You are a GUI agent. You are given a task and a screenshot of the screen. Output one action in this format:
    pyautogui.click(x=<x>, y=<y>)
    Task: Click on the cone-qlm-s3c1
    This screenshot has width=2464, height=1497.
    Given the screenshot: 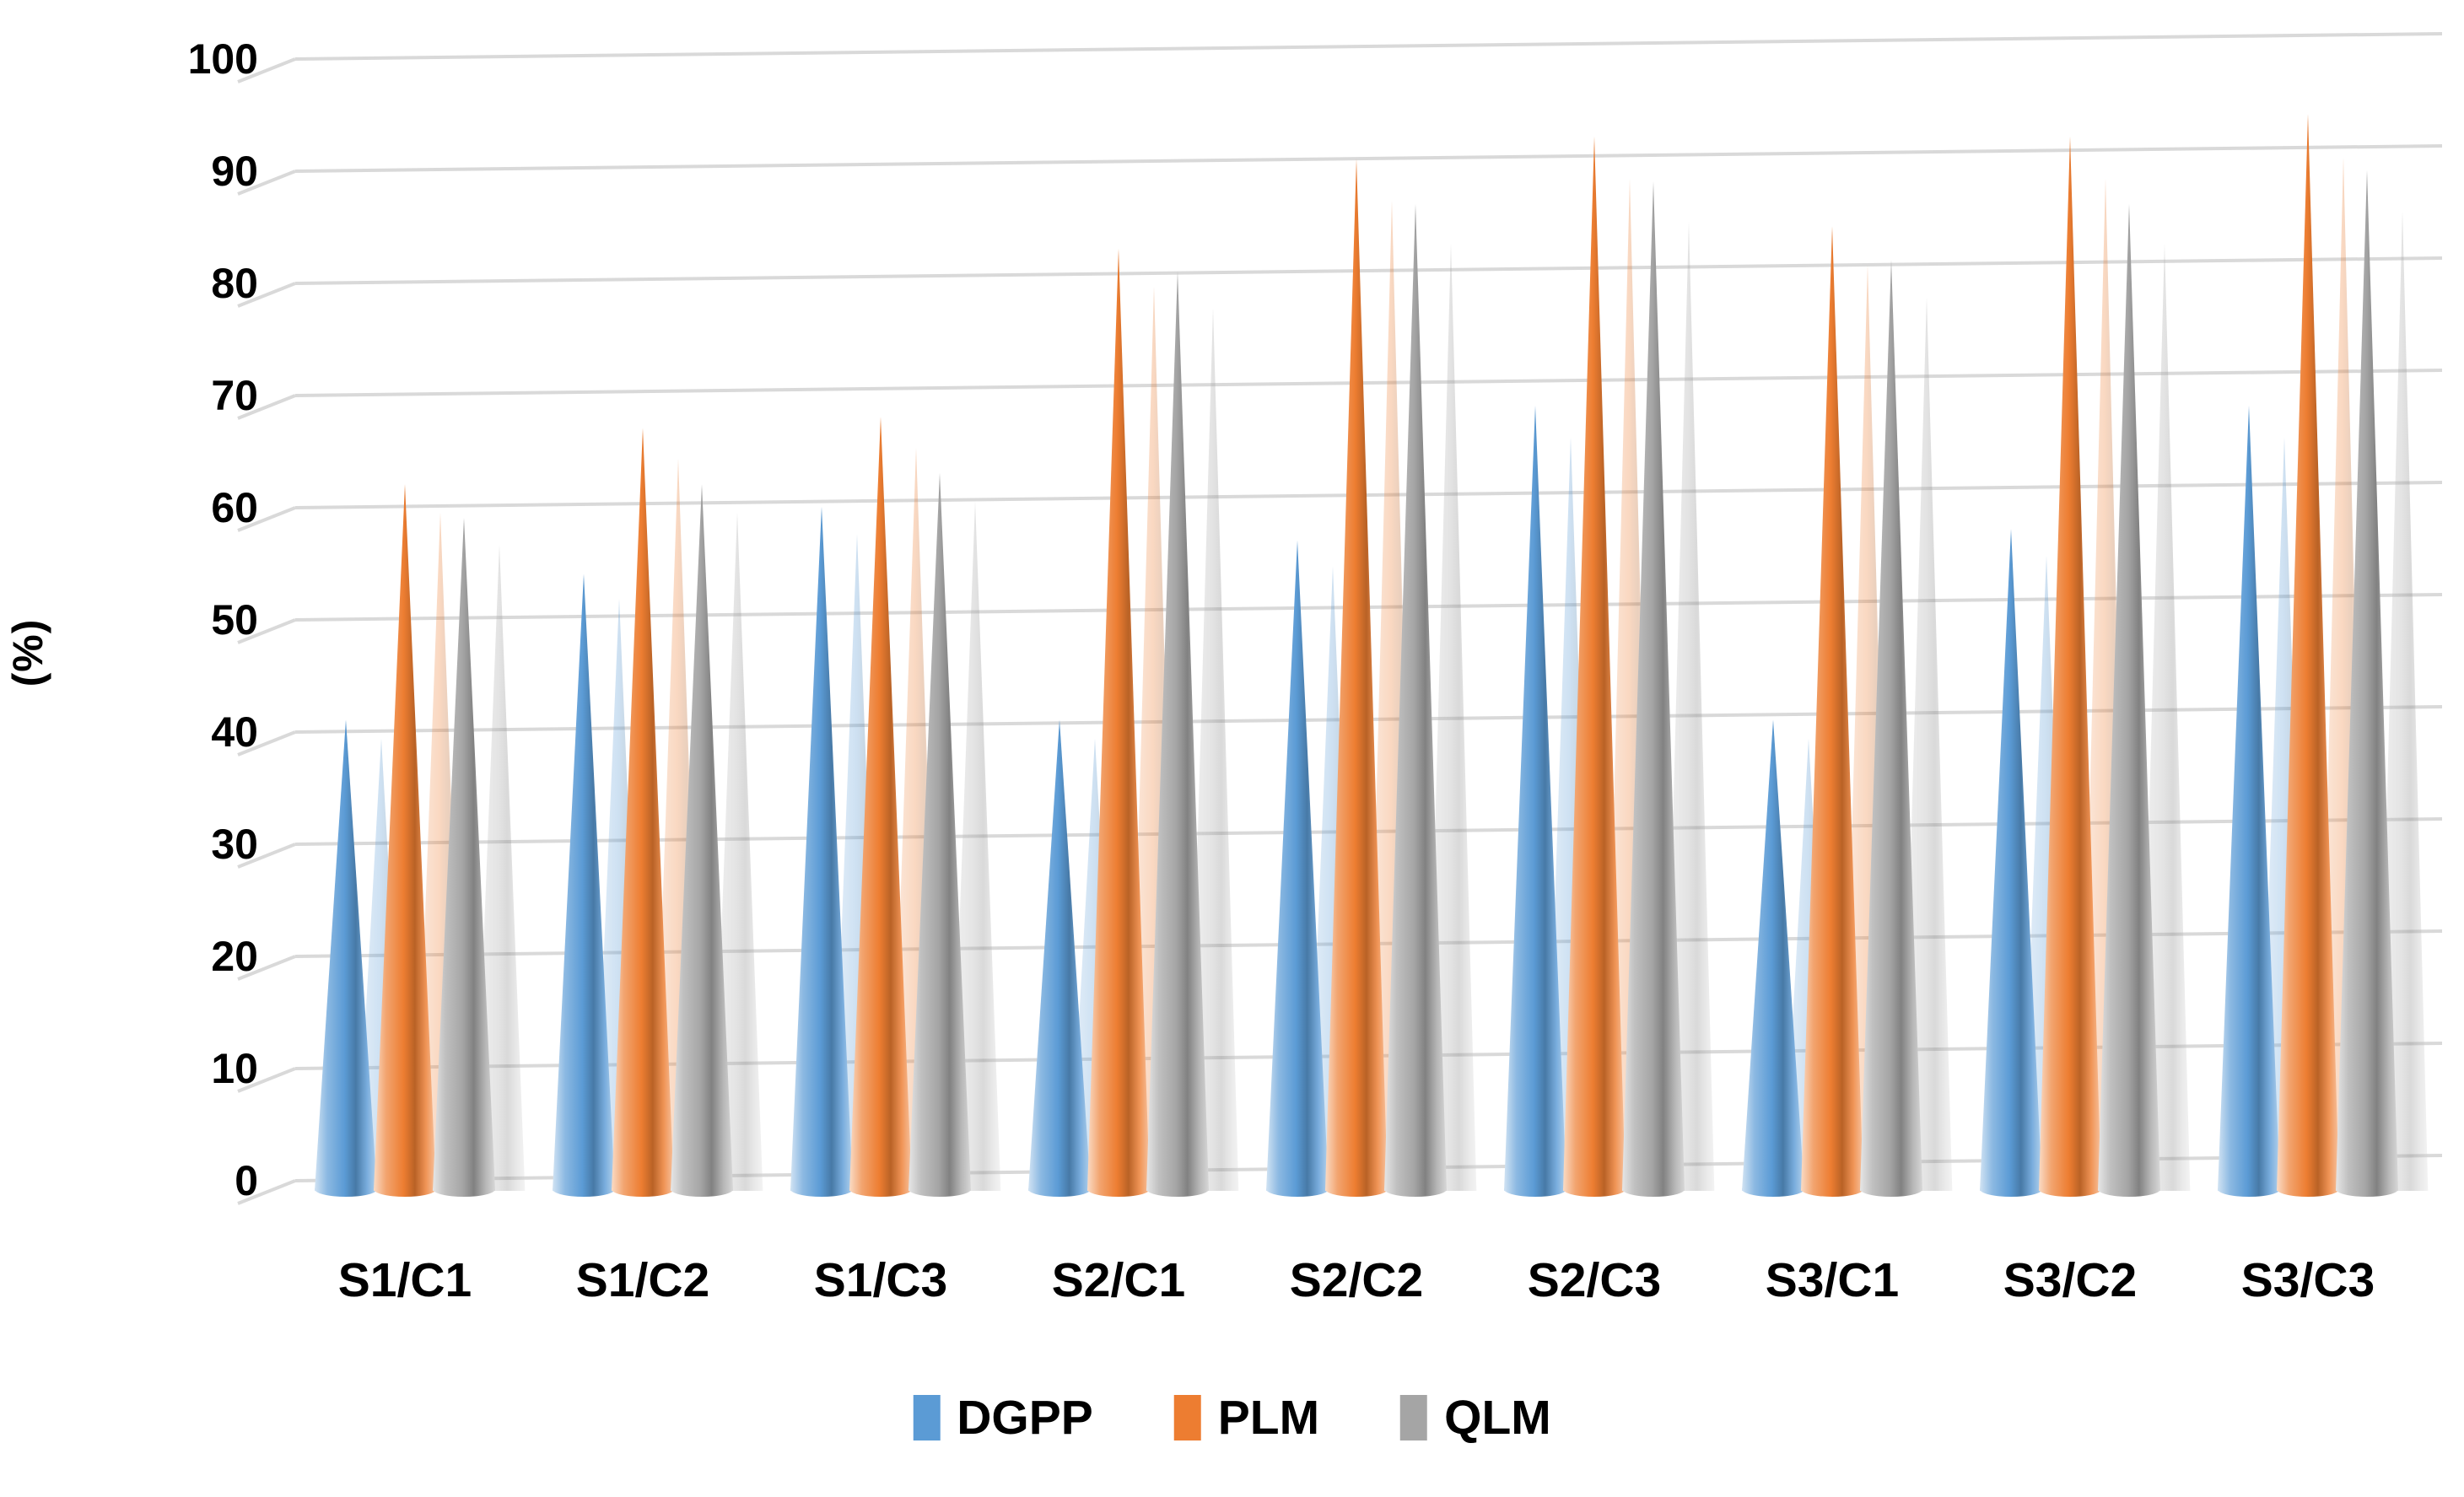 What is the action you would take?
    pyautogui.click(x=1891, y=726)
    